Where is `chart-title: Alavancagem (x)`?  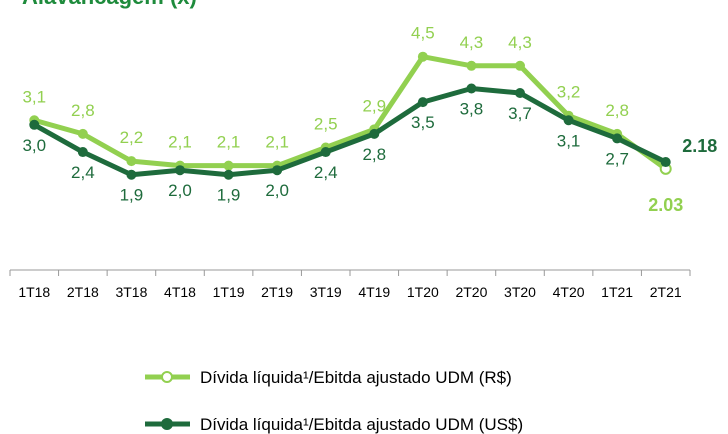
chart-title: Alavancagem (x) is located at coordinates (109, 4).